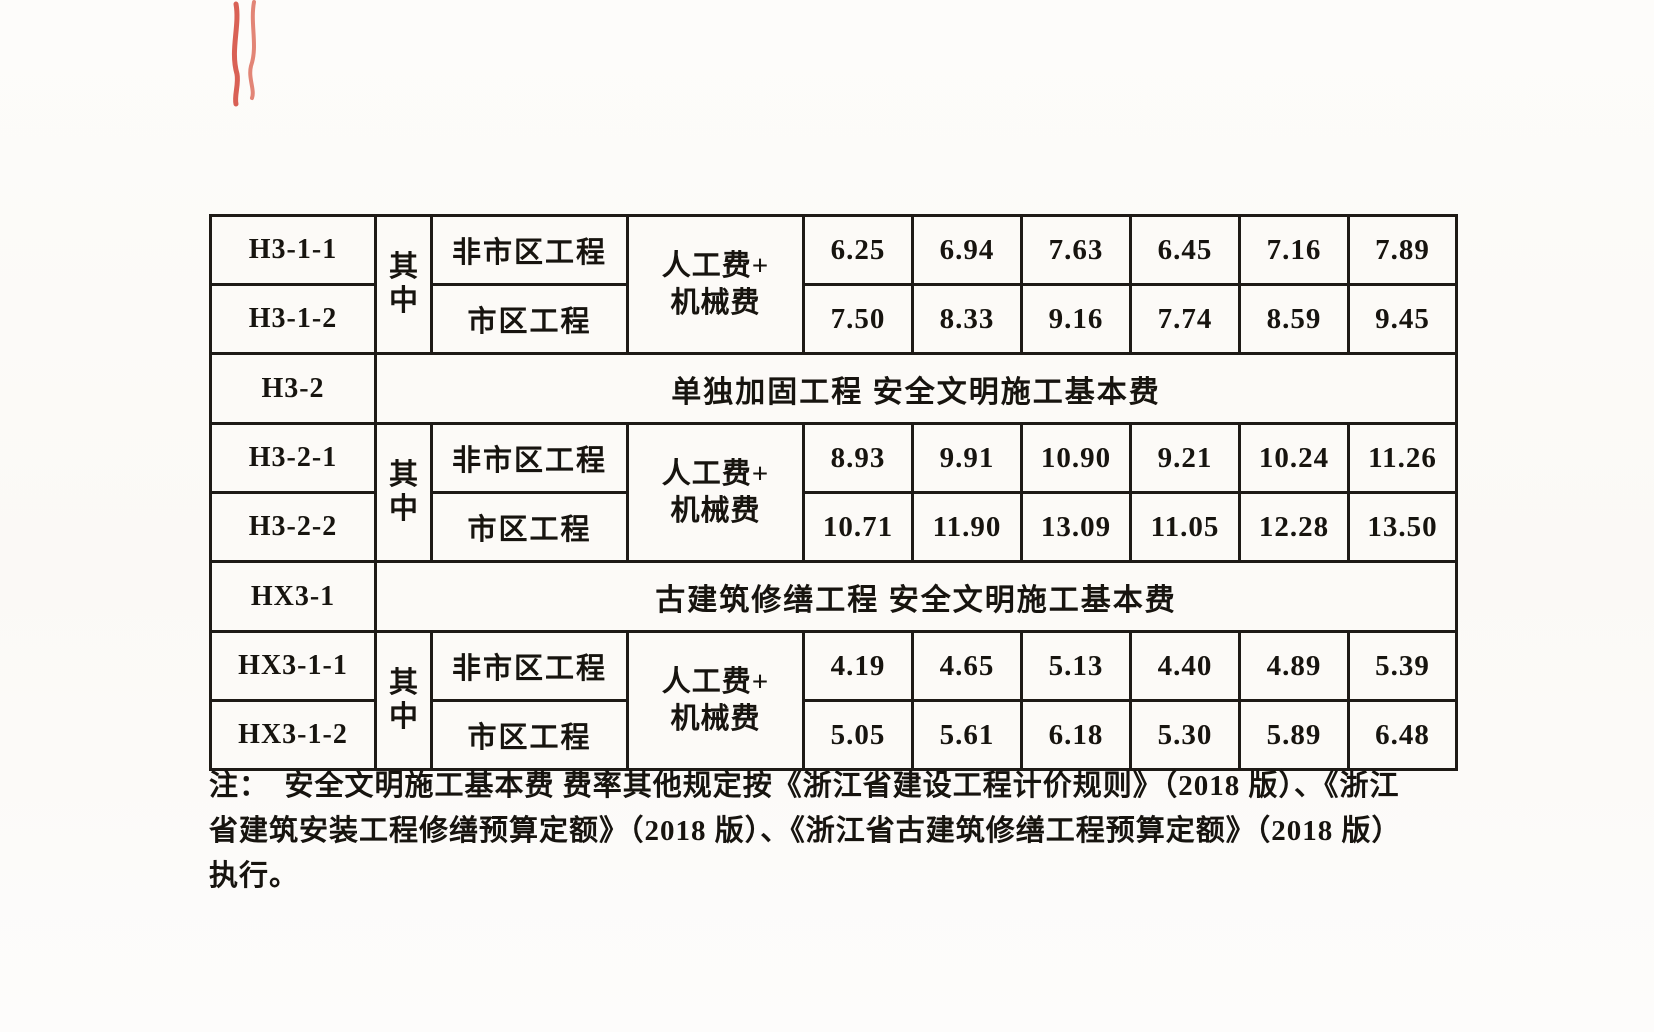  I want to click on value-cell: 7.74, so click(1185, 319).